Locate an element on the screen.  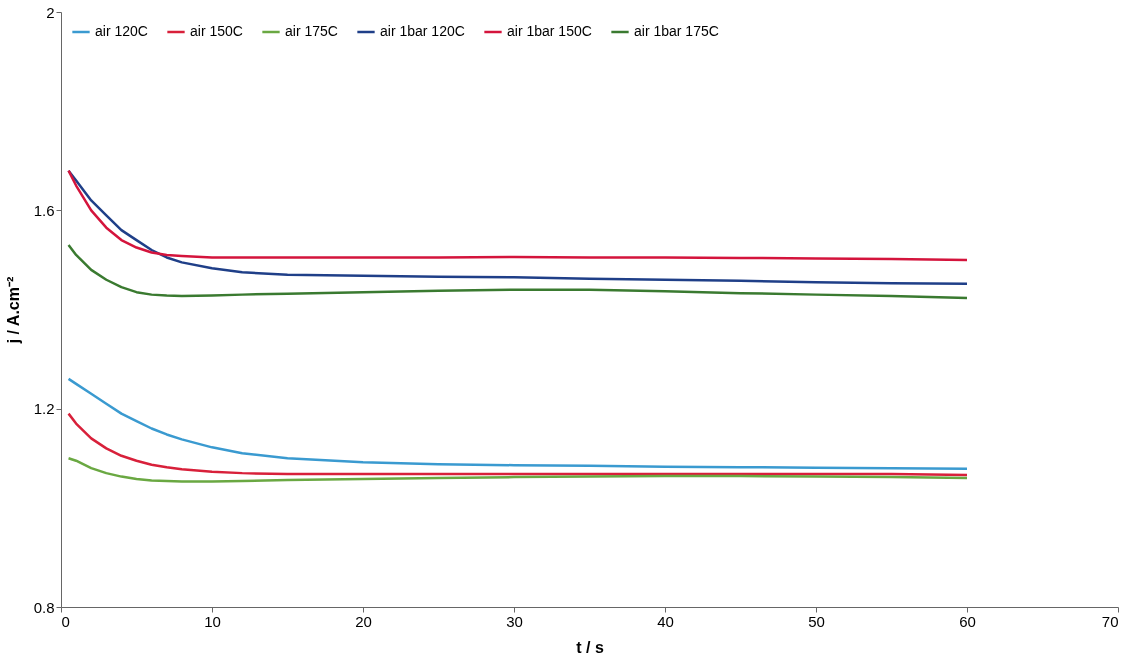
legend-label: air 120C is located at coordinates (121, 31).